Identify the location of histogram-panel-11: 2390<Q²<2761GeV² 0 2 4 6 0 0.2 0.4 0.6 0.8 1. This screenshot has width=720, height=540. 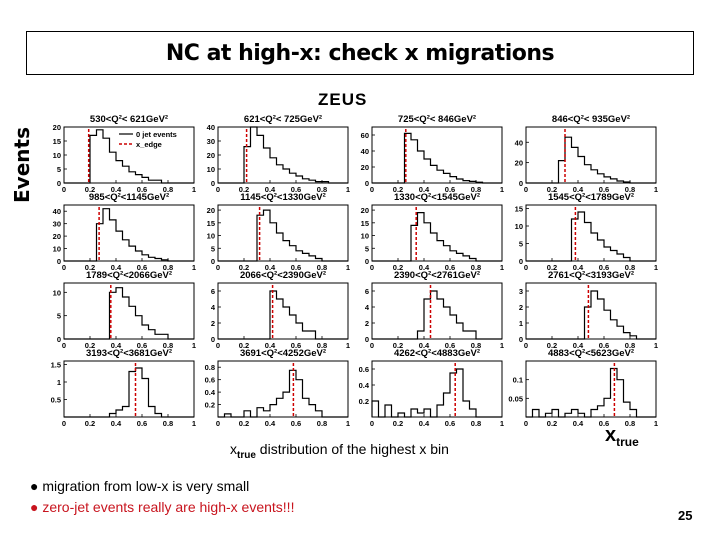
(434, 310).